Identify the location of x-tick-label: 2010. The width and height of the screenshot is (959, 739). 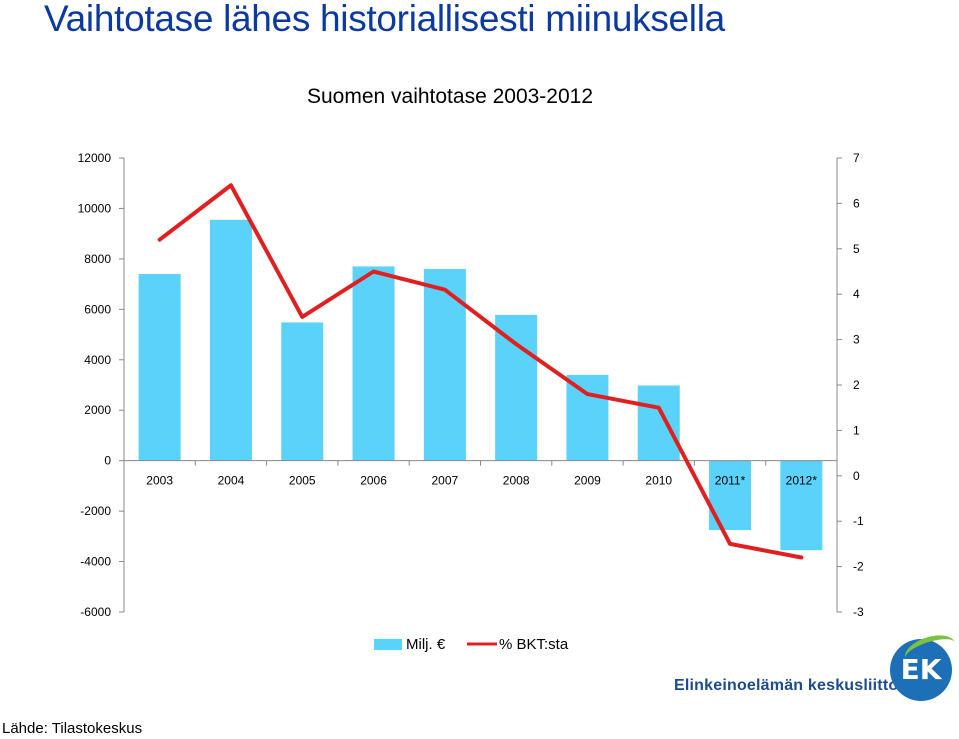
(658, 481).